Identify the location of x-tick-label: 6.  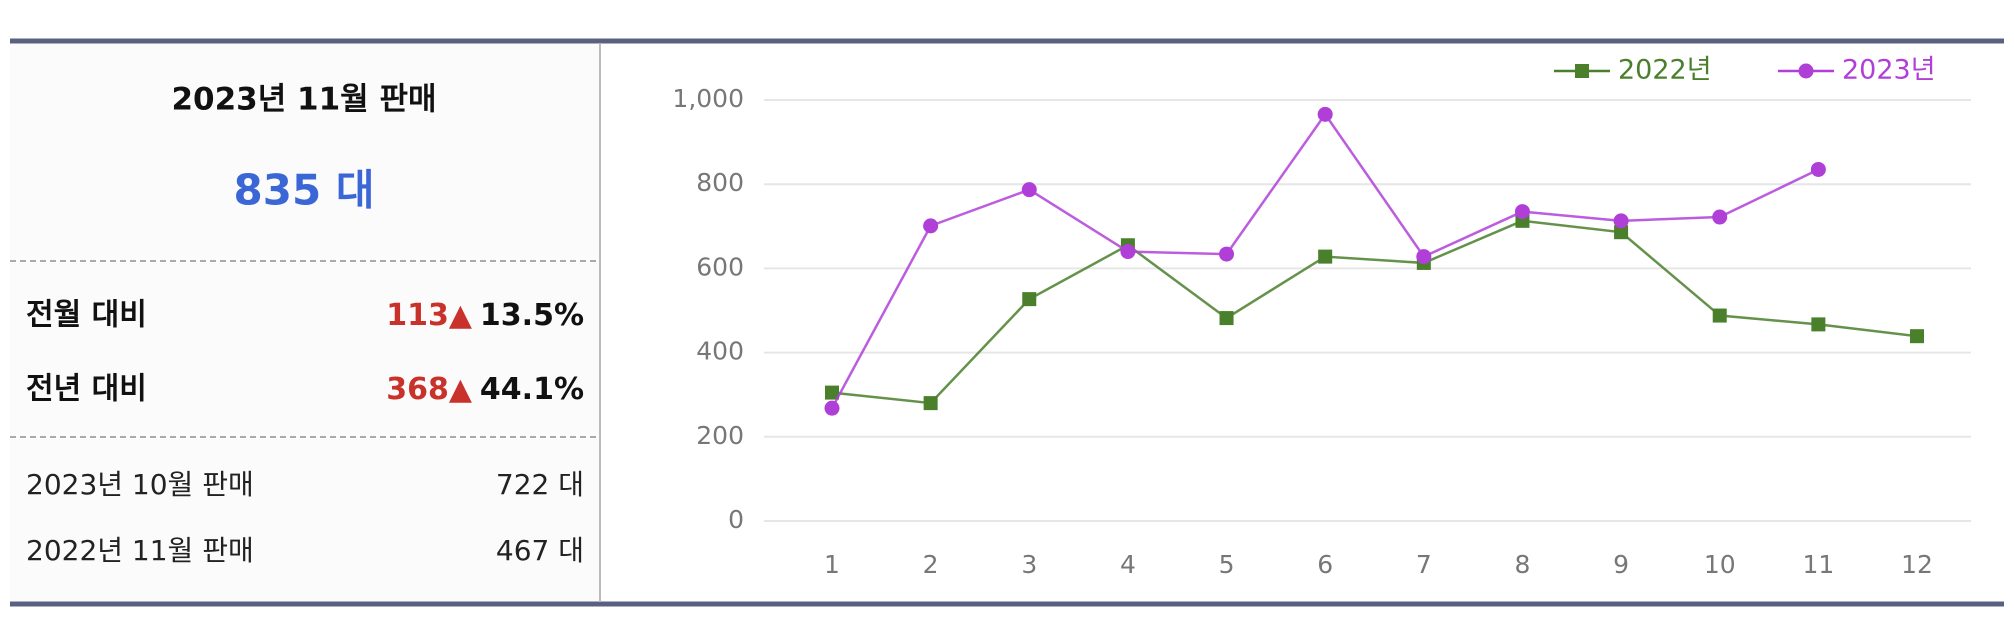
(1325, 564).